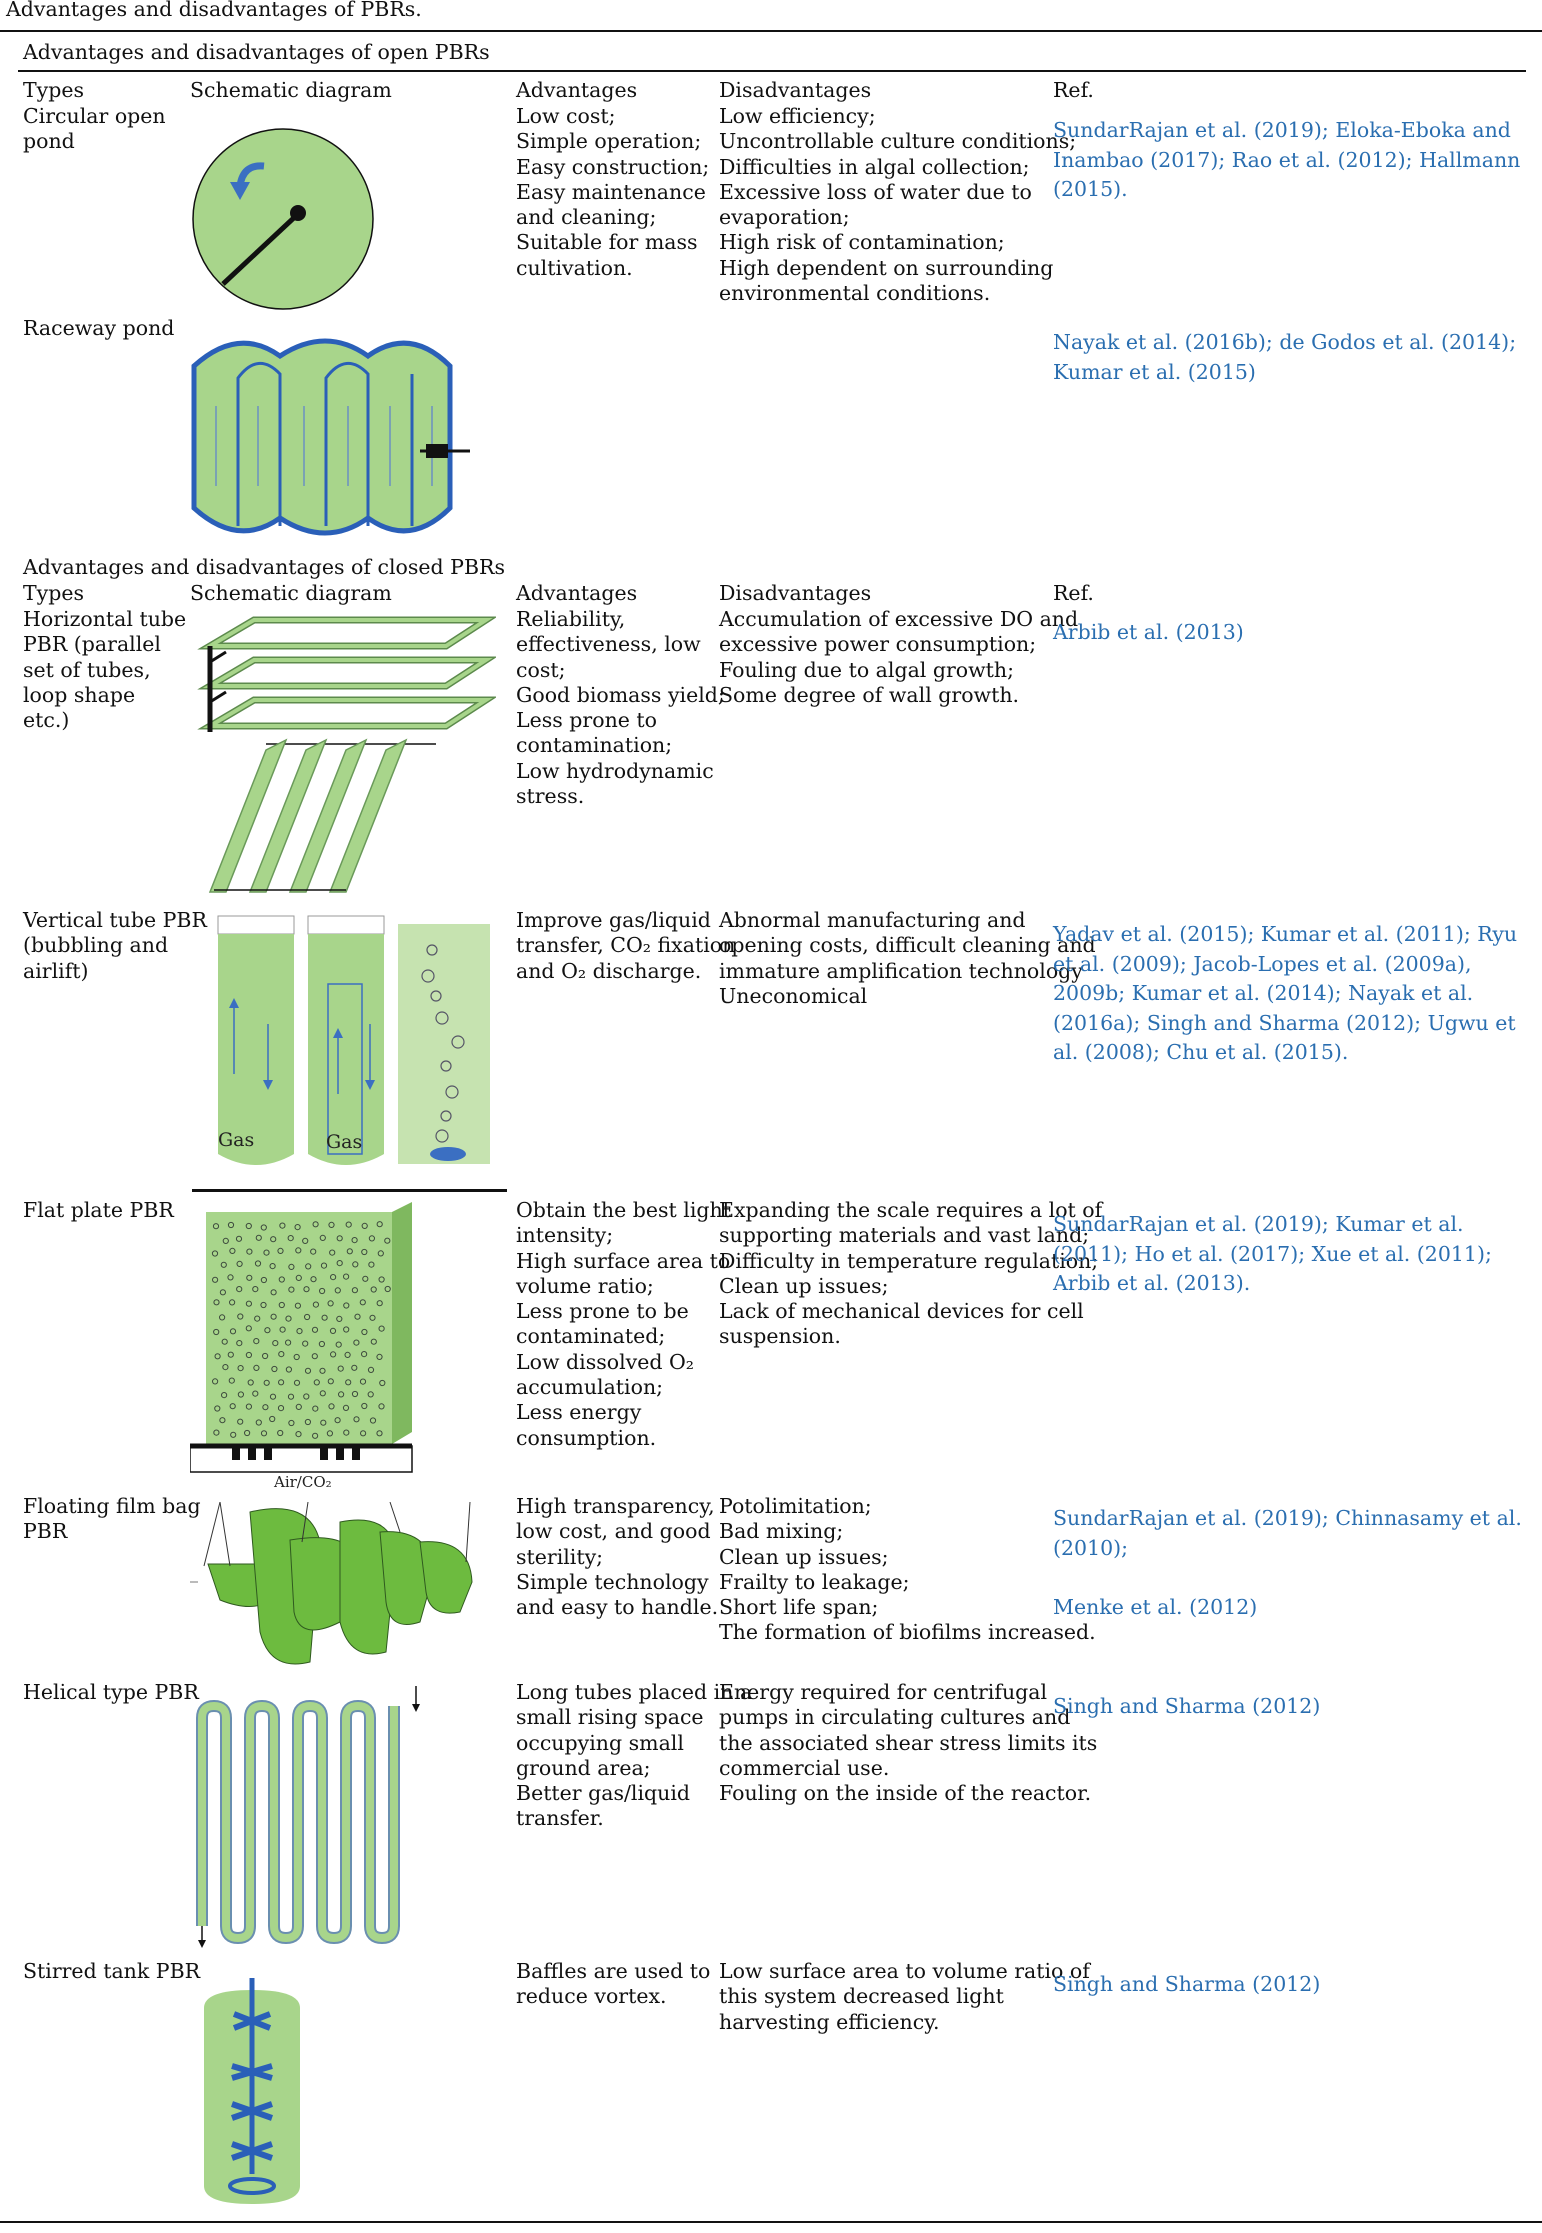  Describe the element at coordinates (1155, 1606) in the screenshot. I see `ref-link: Menke et al. (2012)` at that location.